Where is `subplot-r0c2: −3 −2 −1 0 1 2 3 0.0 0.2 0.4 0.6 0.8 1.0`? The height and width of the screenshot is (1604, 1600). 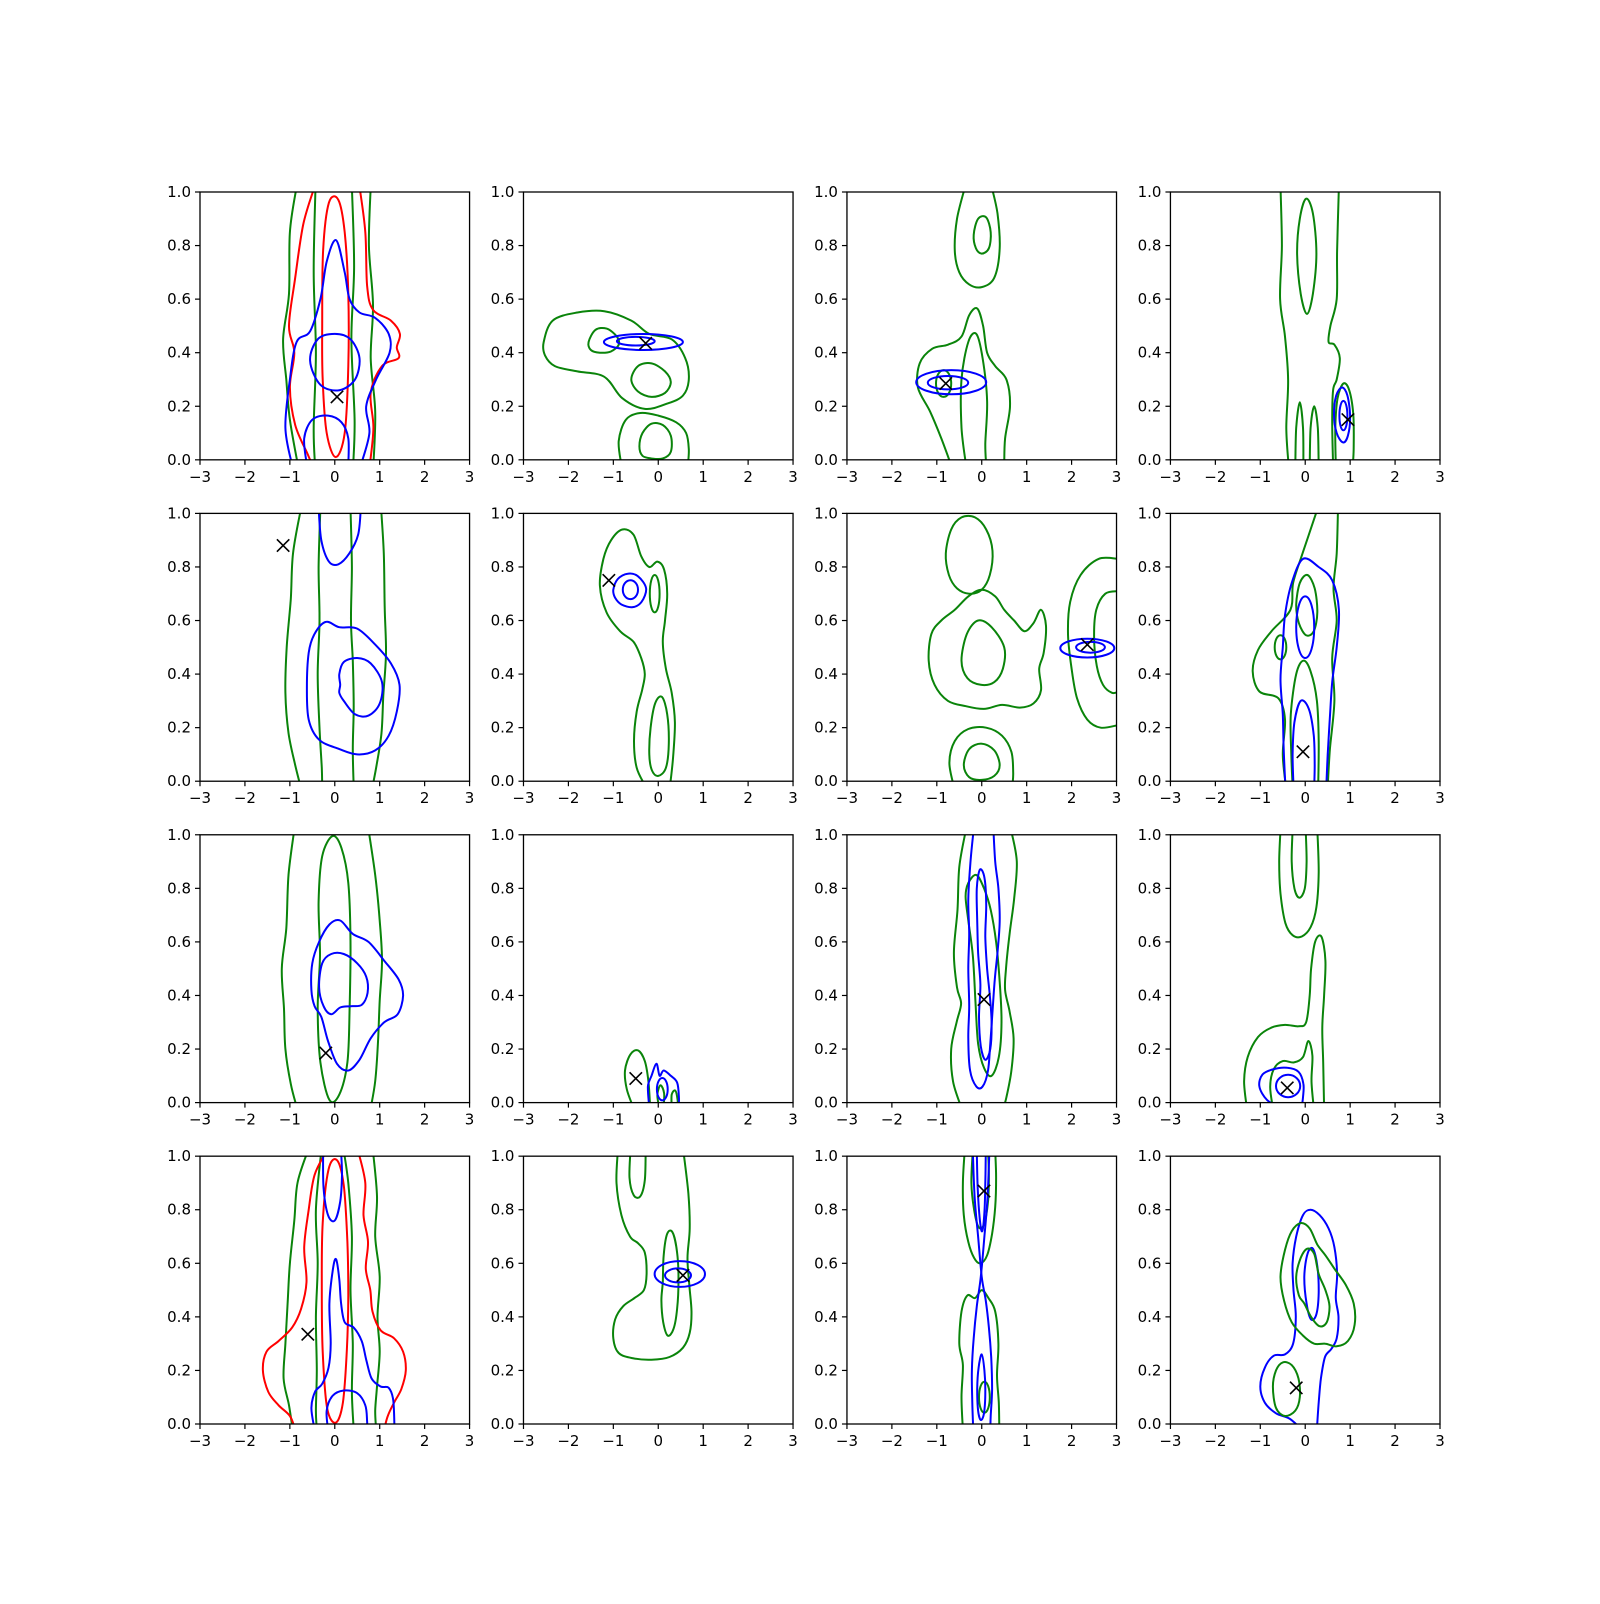 subplot-r0c2: −3 −2 −1 0 1 2 3 0.0 0.2 0.4 0.6 0.8 1.0 is located at coordinates (967, 334).